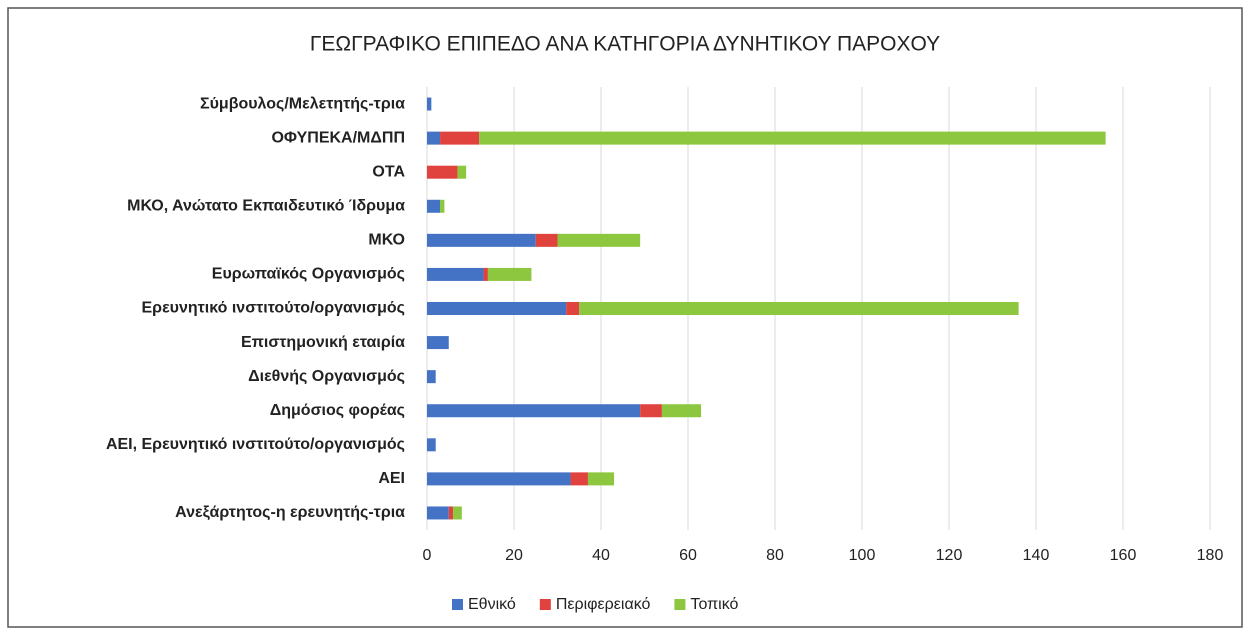 The image size is (1250, 639). I want to click on x-tick-label: 140, so click(1036, 555).